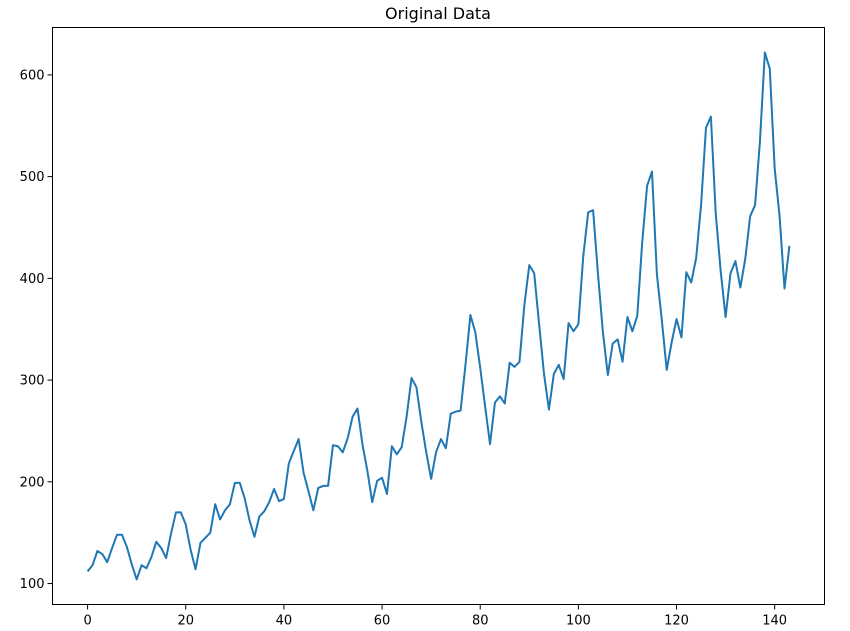 Image resolution: width=850 pixels, height=631 pixels. Describe the element at coordinates (284, 621) in the screenshot. I see `x-tick-label: 40` at that location.